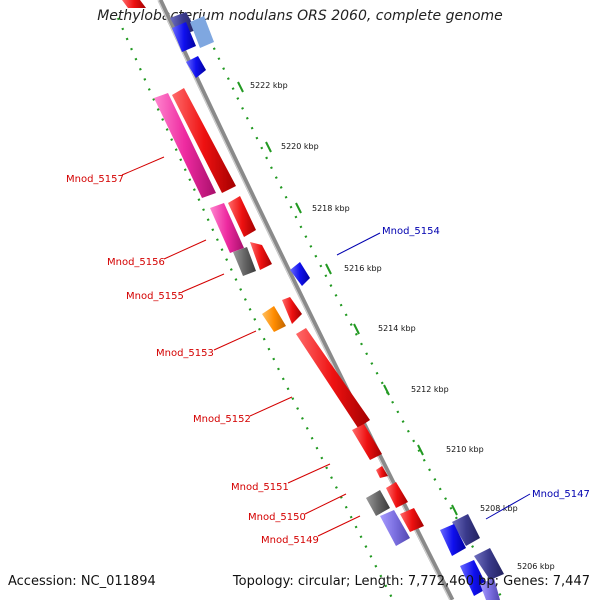 This screenshot has height=600, width=600. I want to click on tick-label-5206: 5206 kbp, so click(536, 566).